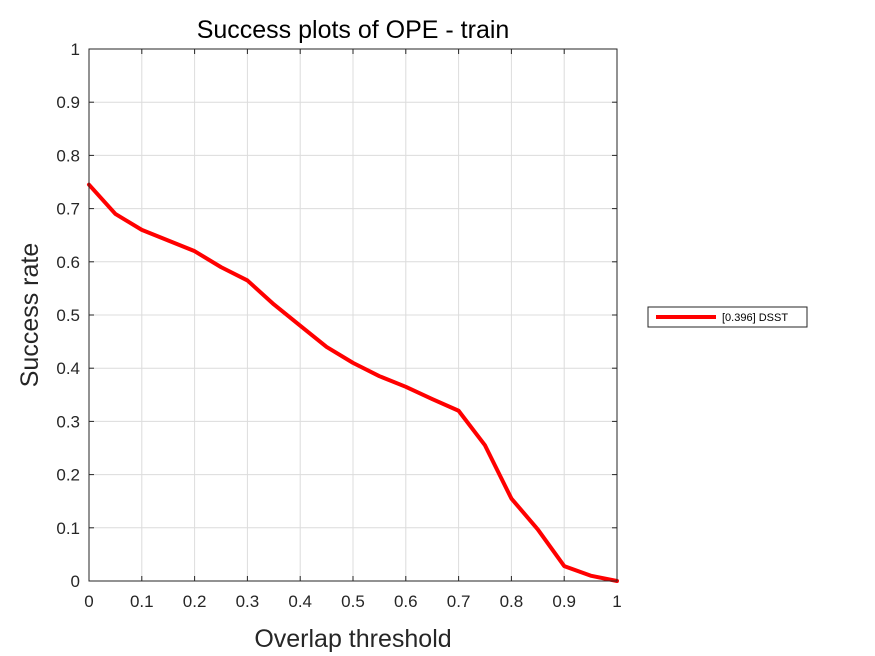 The width and height of the screenshot is (875, 656). I want to click on x-tick-label: 0.1, so click(142, 601).